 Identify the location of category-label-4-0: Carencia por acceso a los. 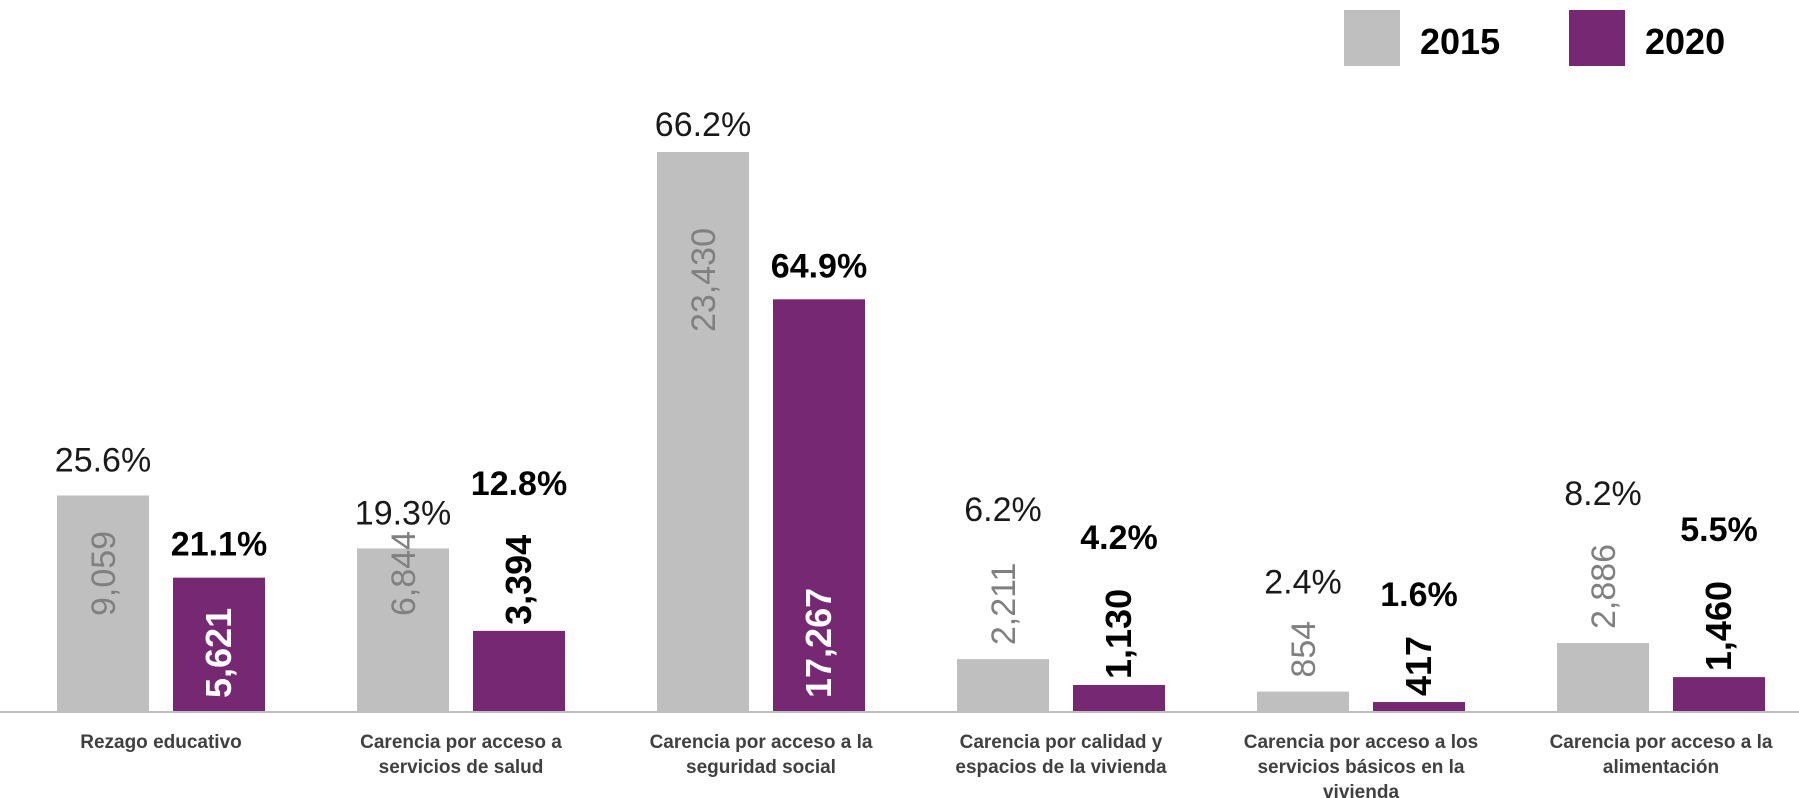
(1361, 742).